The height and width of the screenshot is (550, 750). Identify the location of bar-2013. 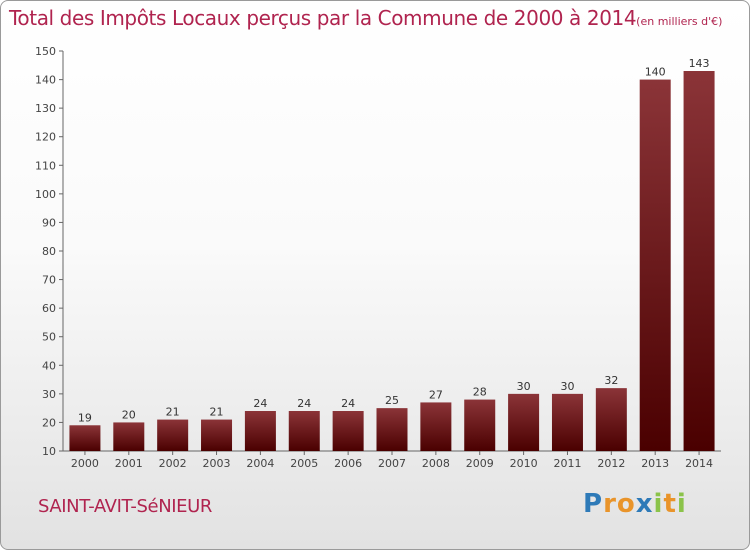
(655, 265).